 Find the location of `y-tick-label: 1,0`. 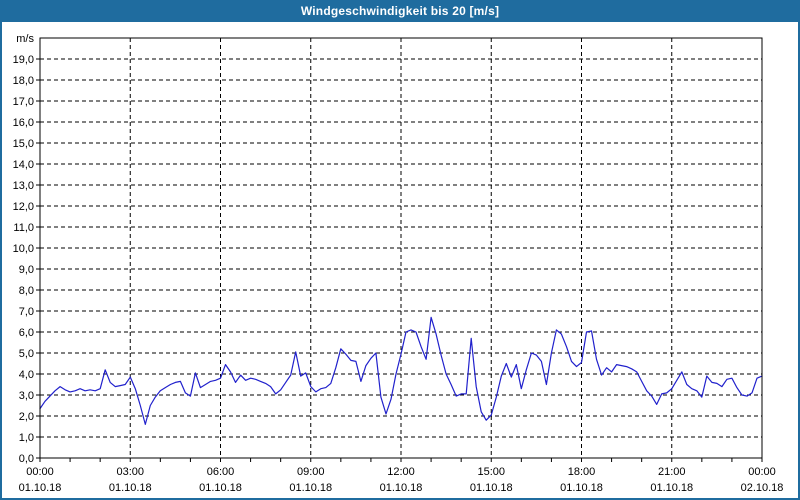

y-tick-label: 1,0 is located at coordinates (26, 438).